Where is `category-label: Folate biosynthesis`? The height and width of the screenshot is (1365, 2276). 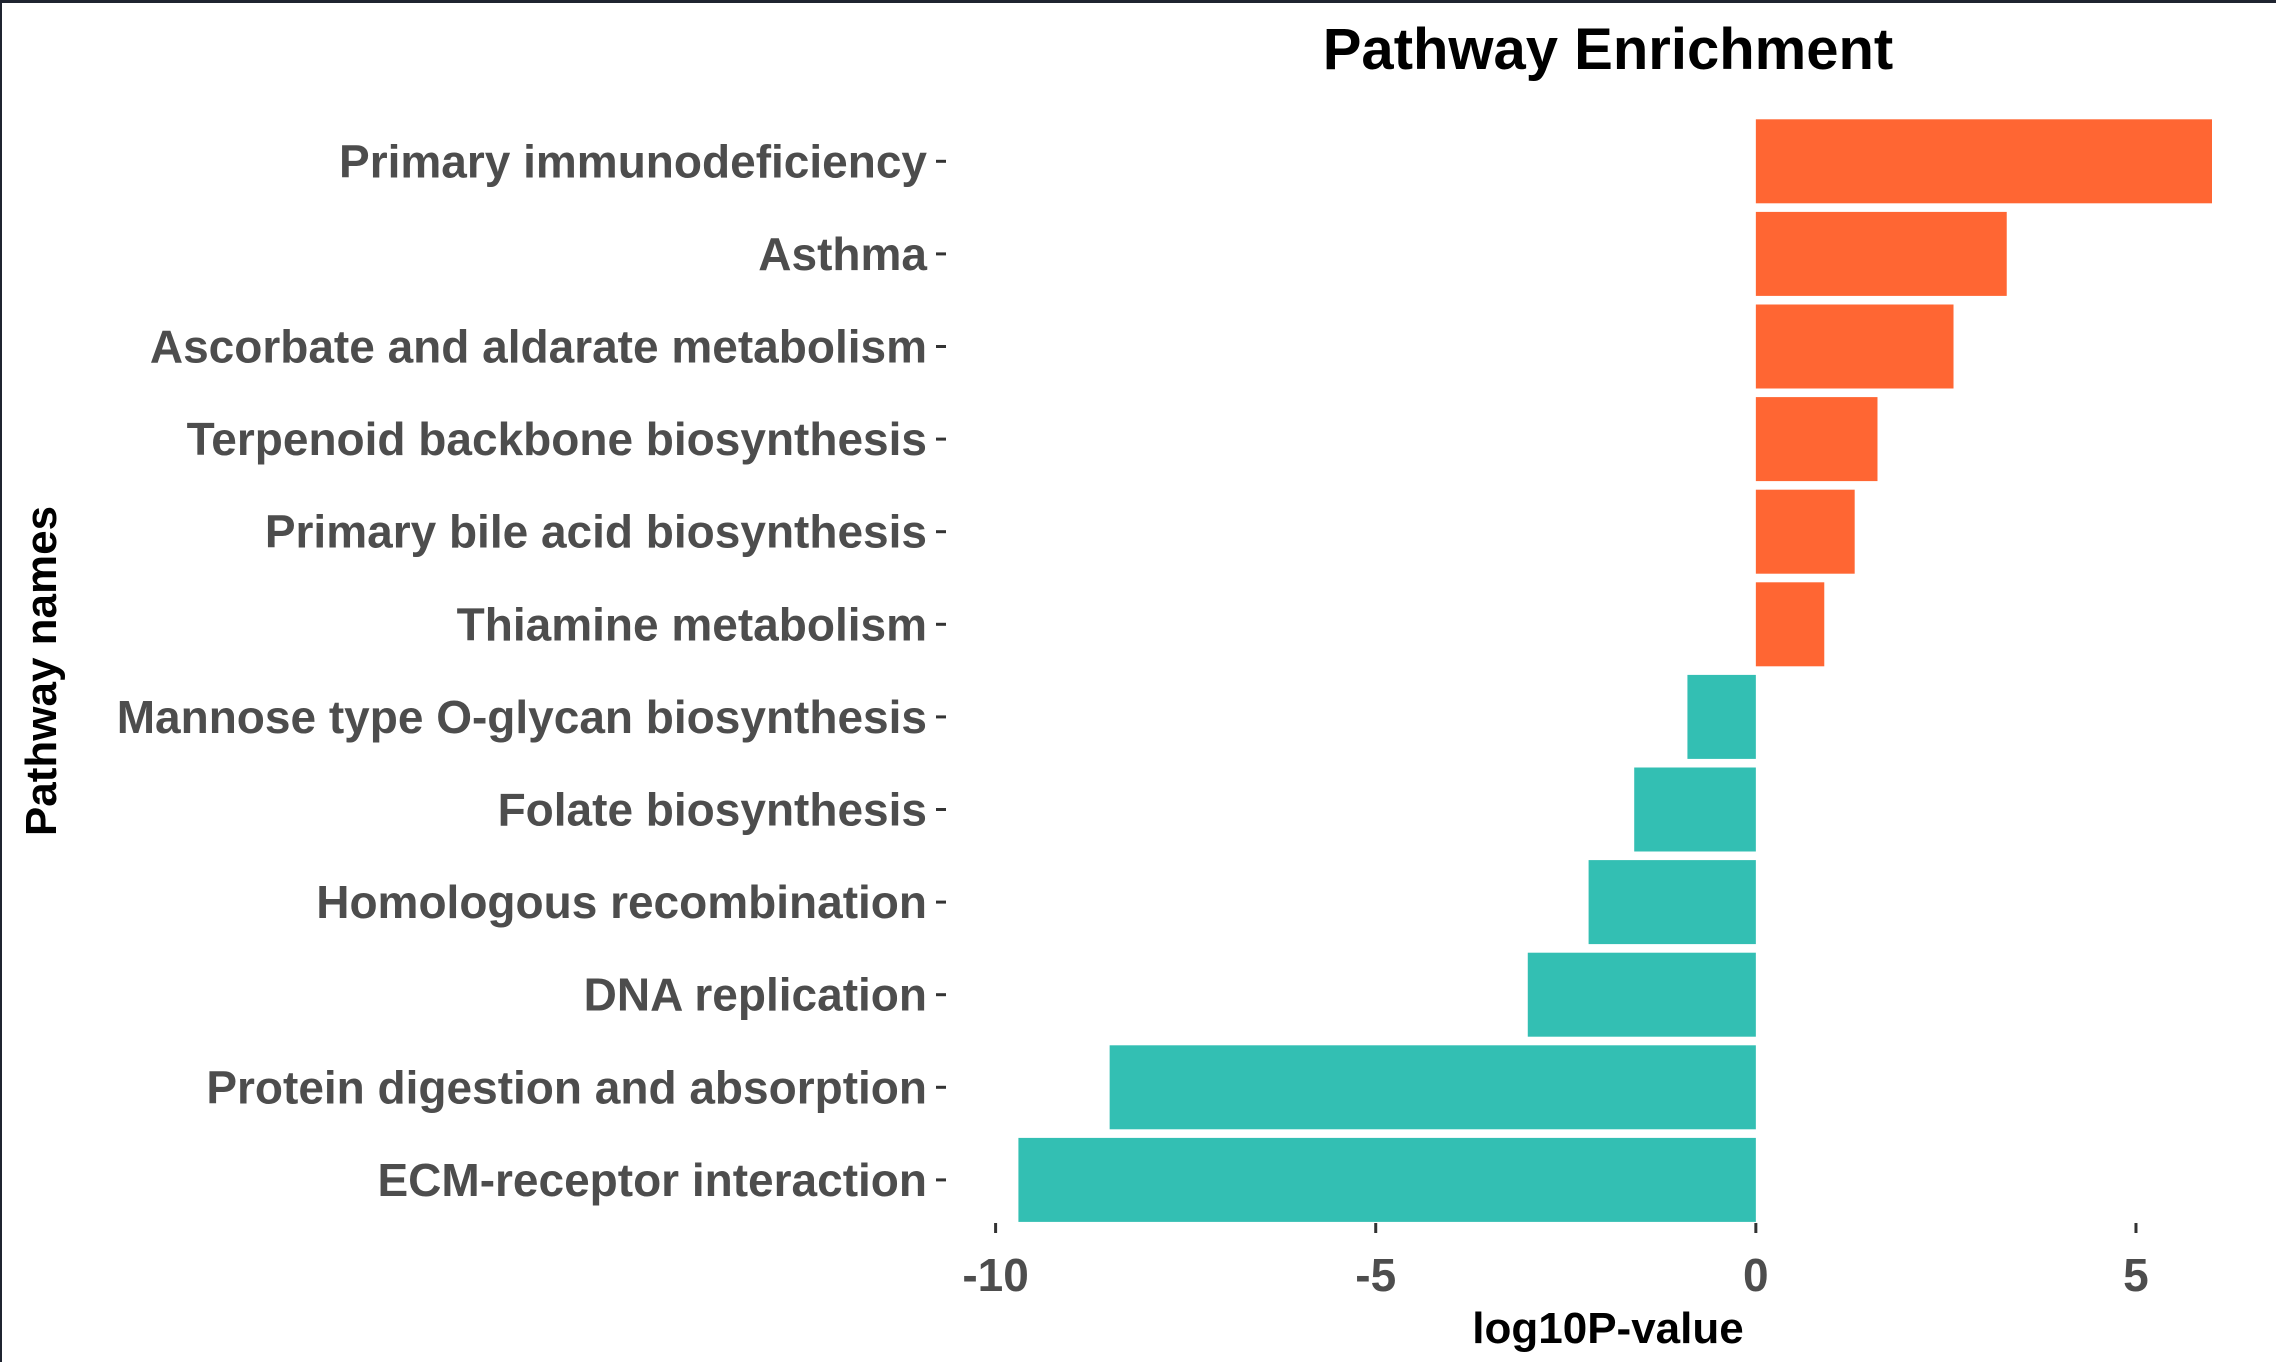 category-label: Folate biosynthesis is located at coordinates (712, 810).